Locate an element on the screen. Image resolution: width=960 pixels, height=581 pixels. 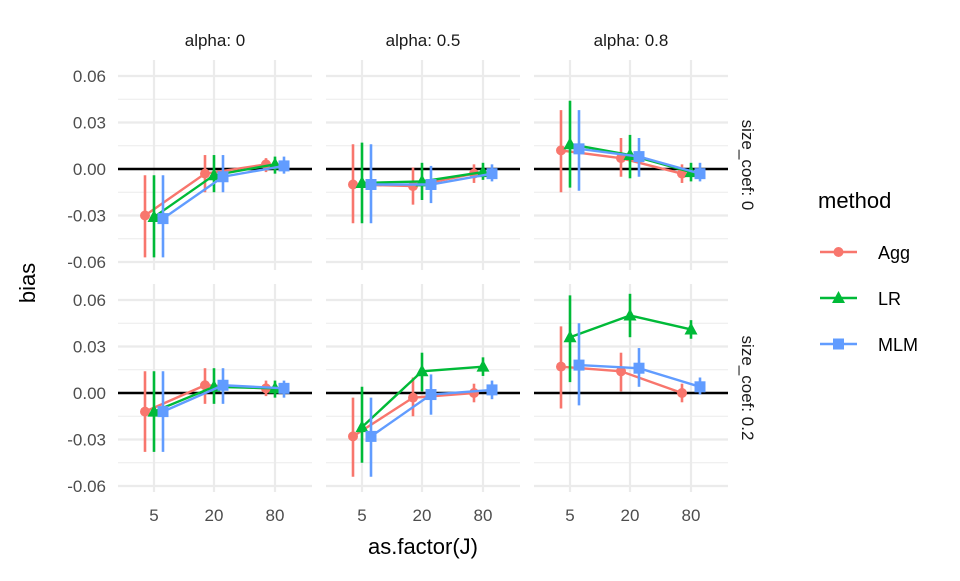
legend: method Agg LR MLM is located at coordinates (868, 271).